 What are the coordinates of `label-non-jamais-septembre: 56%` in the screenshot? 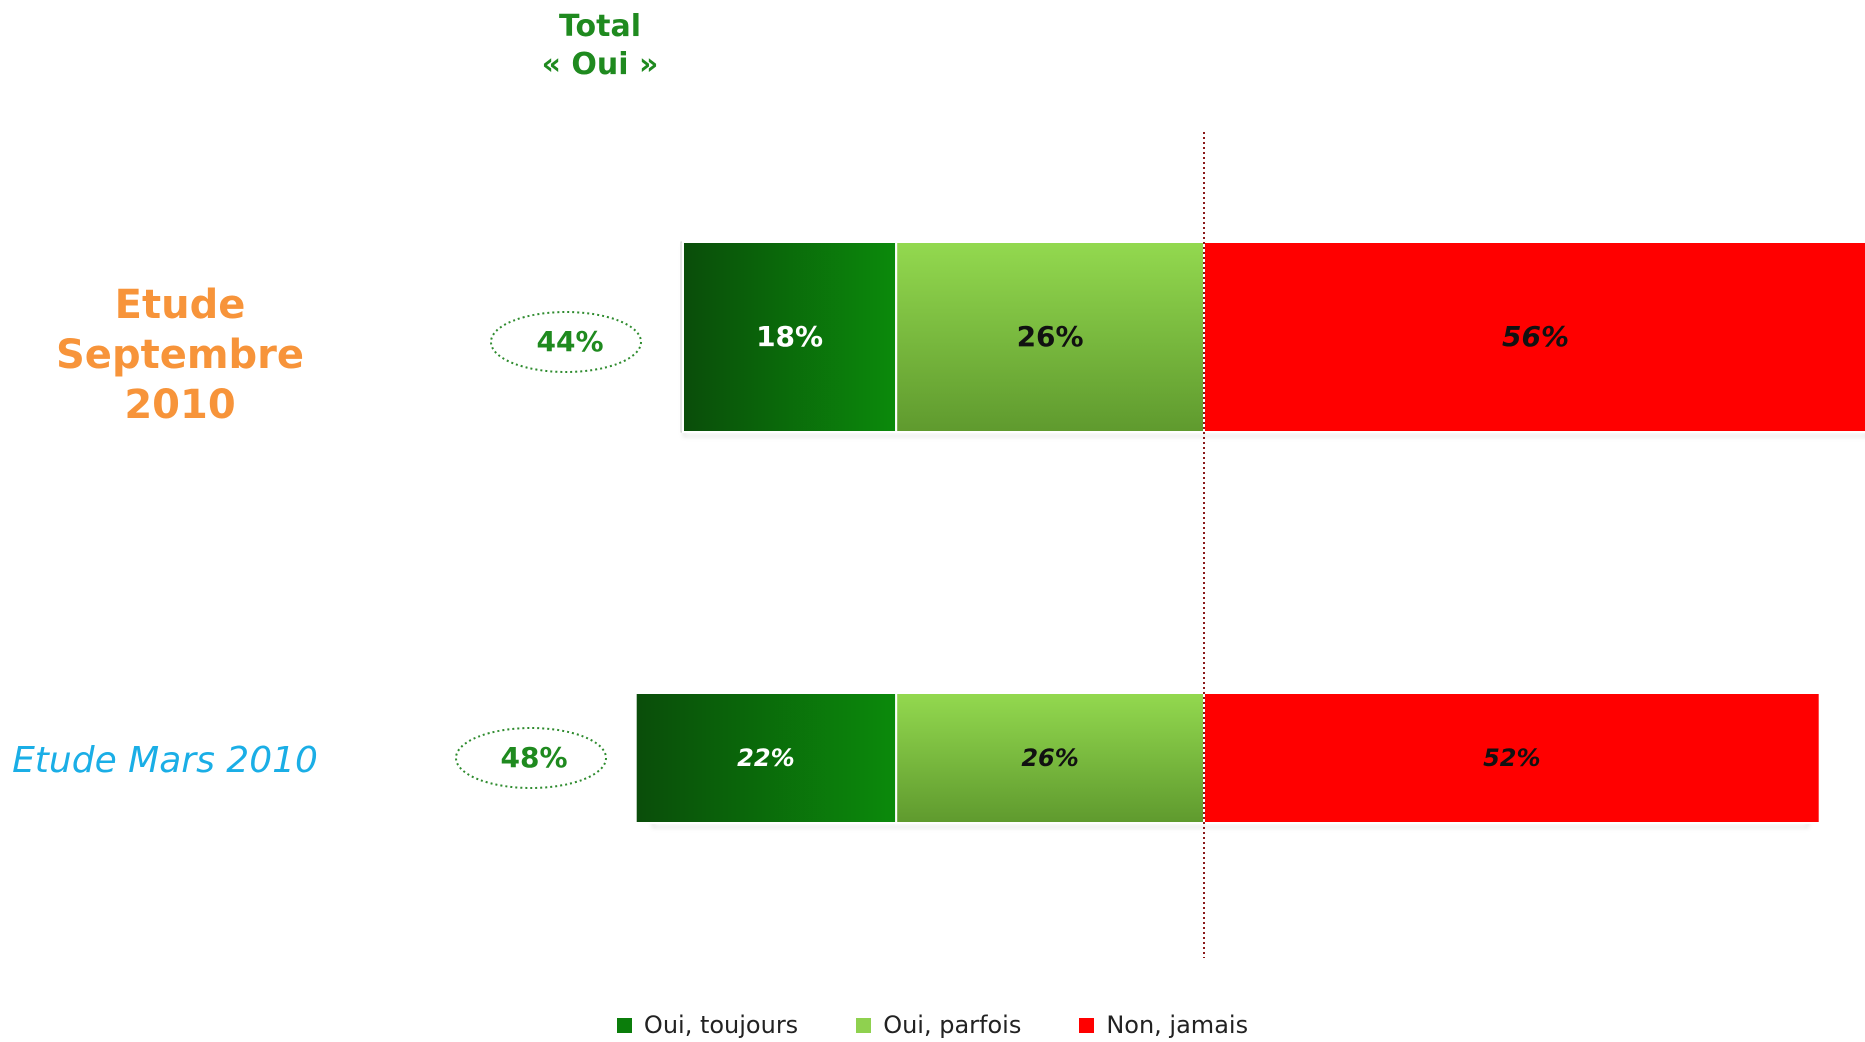 It's located at (1535, 336).